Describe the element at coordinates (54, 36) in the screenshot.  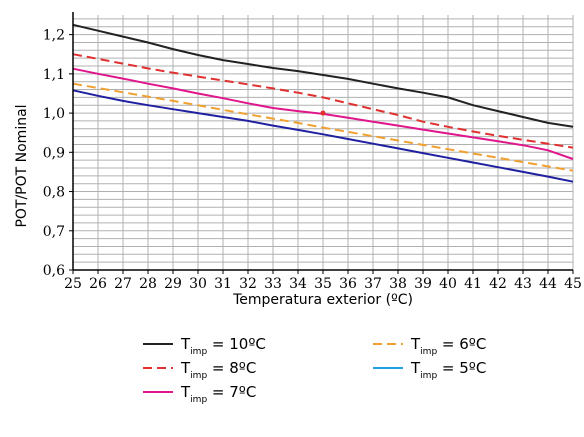
I see `y-tick-label: 1,2` at that location.